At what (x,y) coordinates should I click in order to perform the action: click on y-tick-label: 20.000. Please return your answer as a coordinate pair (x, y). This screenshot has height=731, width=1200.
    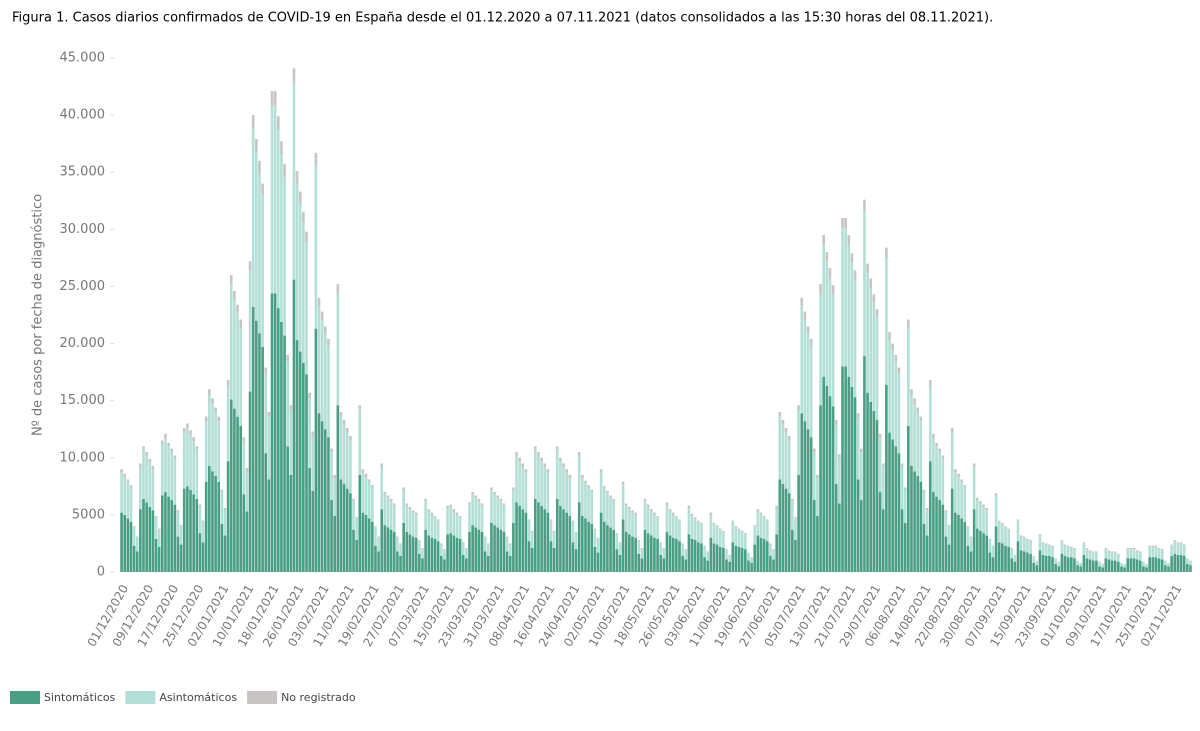
    Looking at the image, I should click on (83, 343).